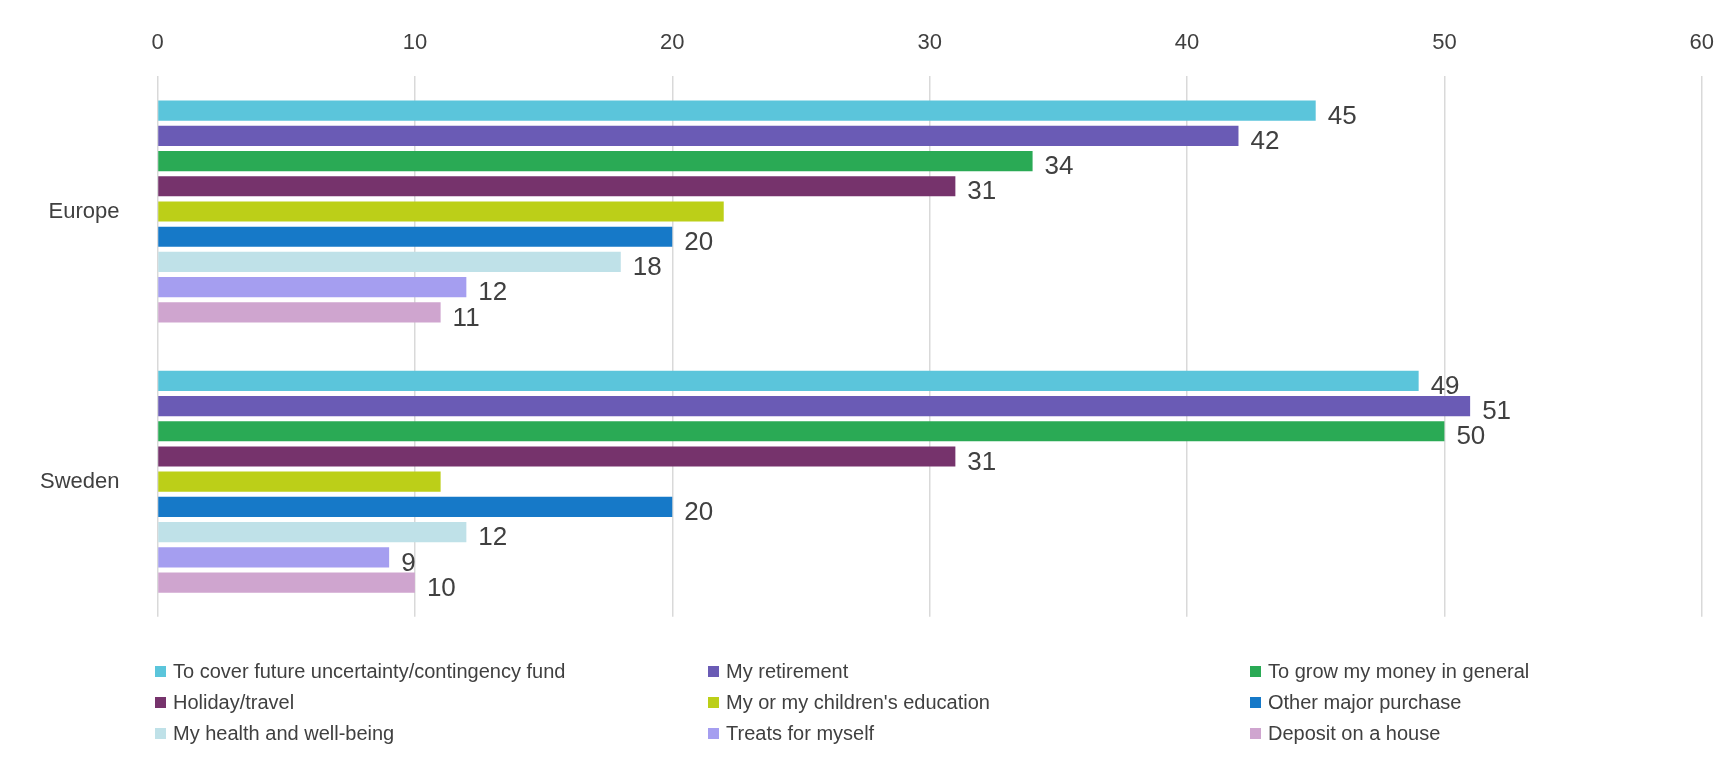 The image size is (1734, 776). What do you see at coordinates (1354, 733) in the screenshot?
I see `legend-label: Deposit on a house` at bounding box center [1354, 733].